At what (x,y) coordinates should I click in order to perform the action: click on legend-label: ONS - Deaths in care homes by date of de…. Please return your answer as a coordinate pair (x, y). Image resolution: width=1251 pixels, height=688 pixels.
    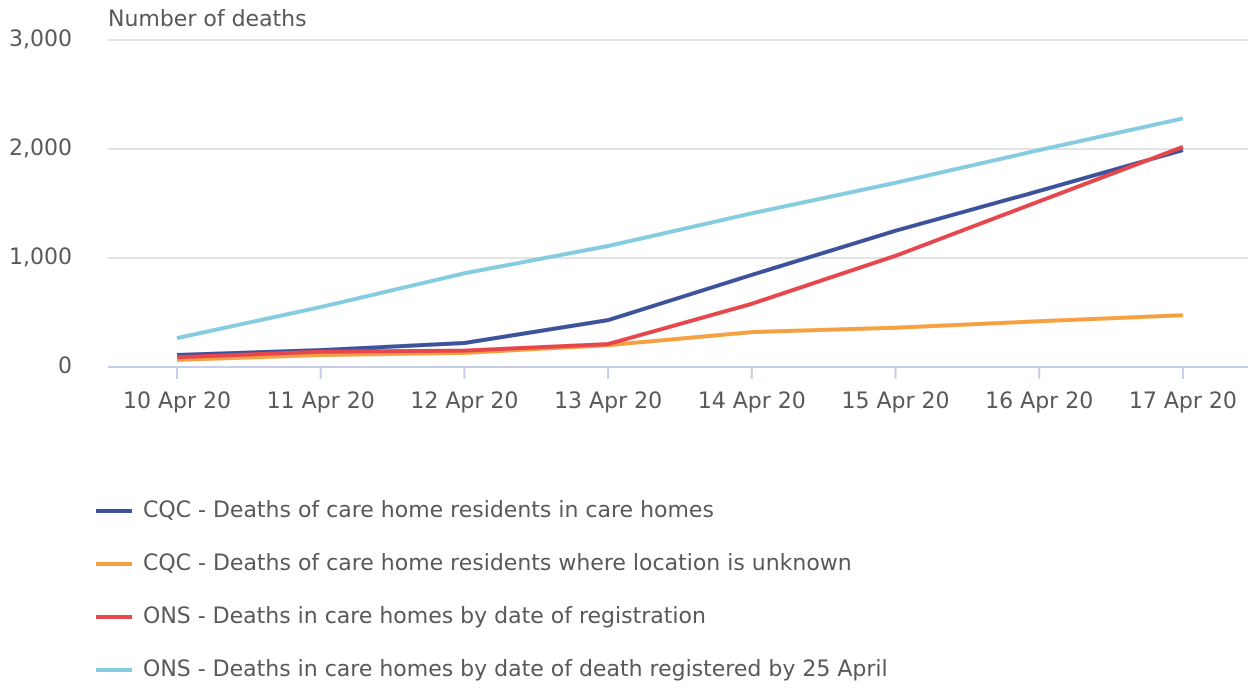
    Looking at the image, I should click on (515, 669).